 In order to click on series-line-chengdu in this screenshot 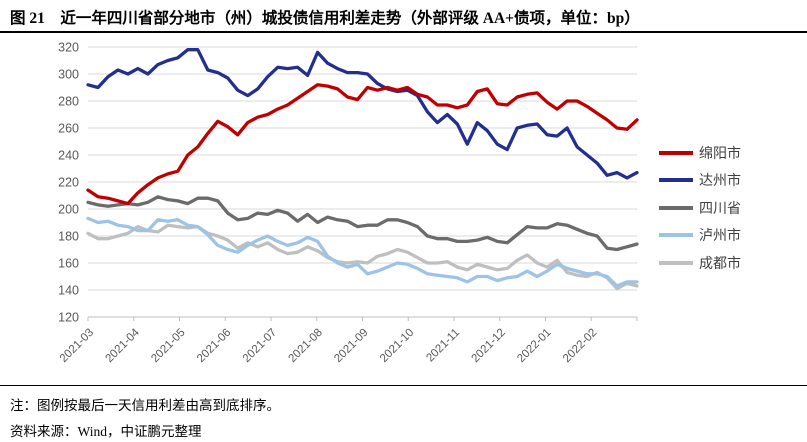, I will do `click(362, 257)`.